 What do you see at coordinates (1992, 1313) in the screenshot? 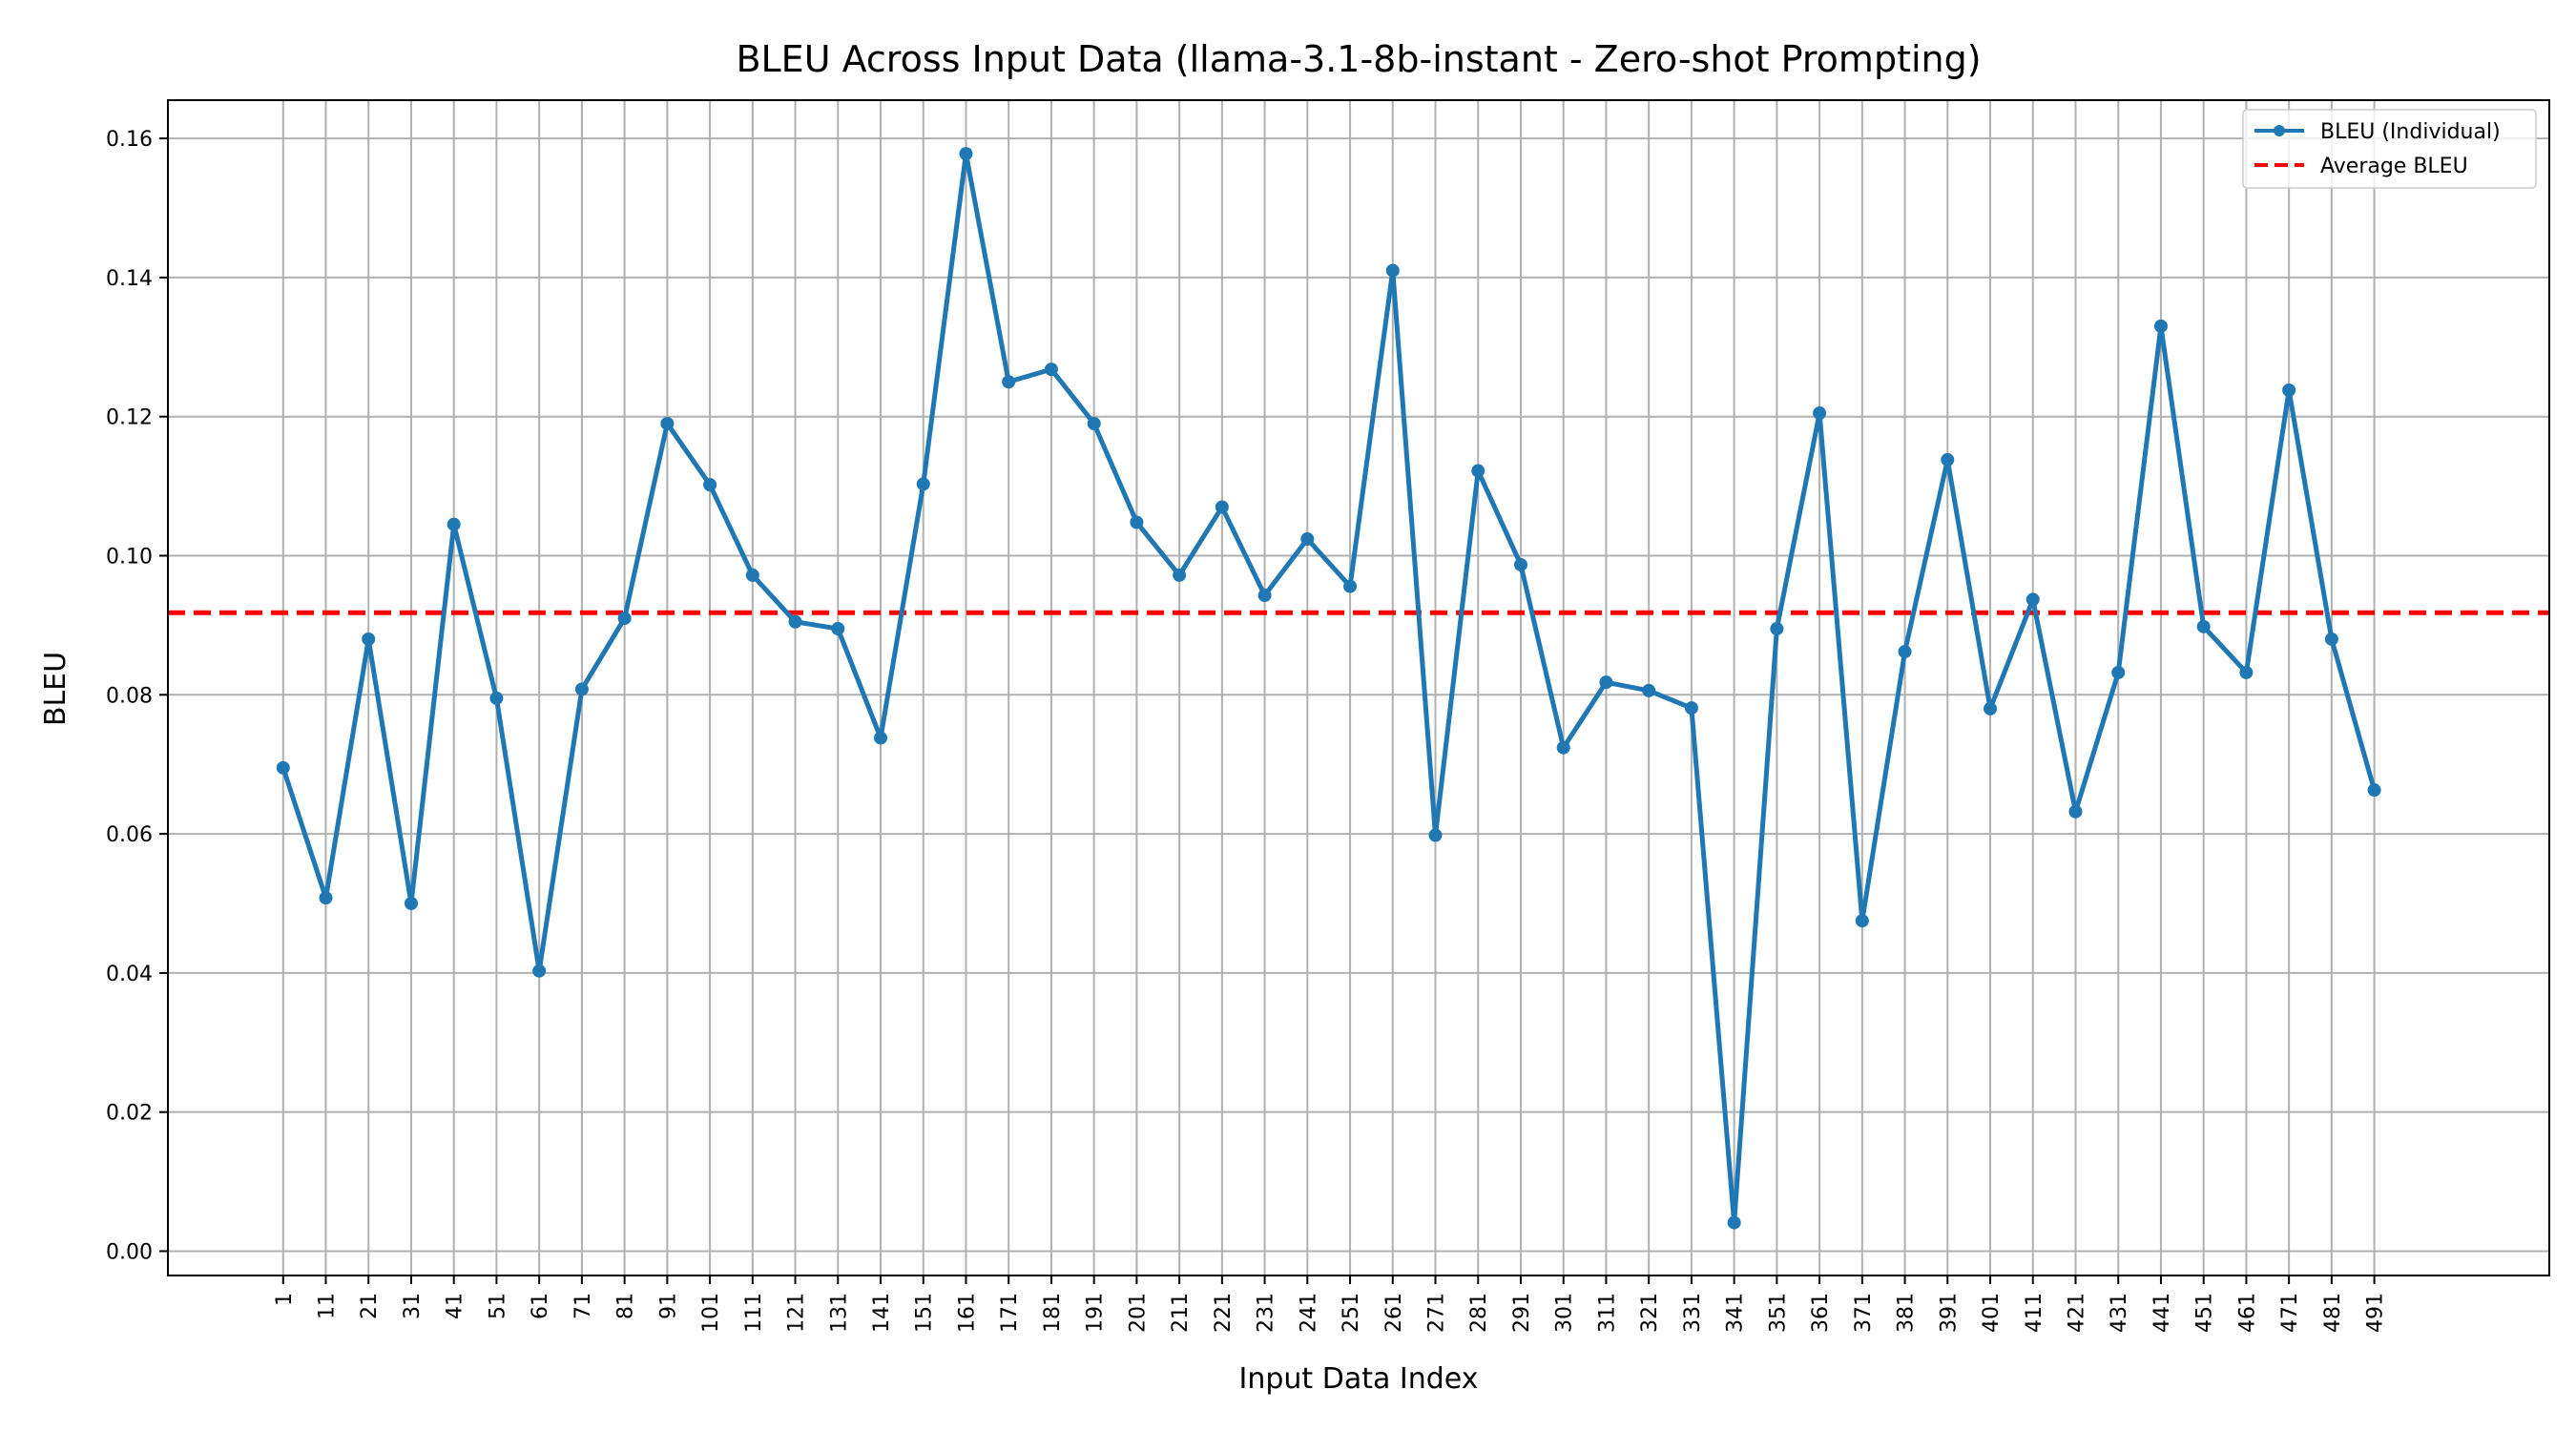
I see `x-tick-label: 401` at bounding box center [1992, 1313].